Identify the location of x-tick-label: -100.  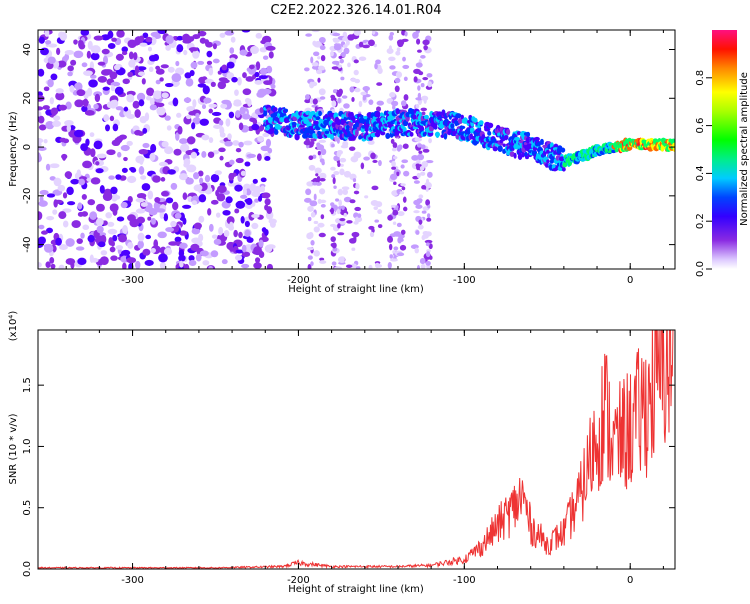
(464, 280).